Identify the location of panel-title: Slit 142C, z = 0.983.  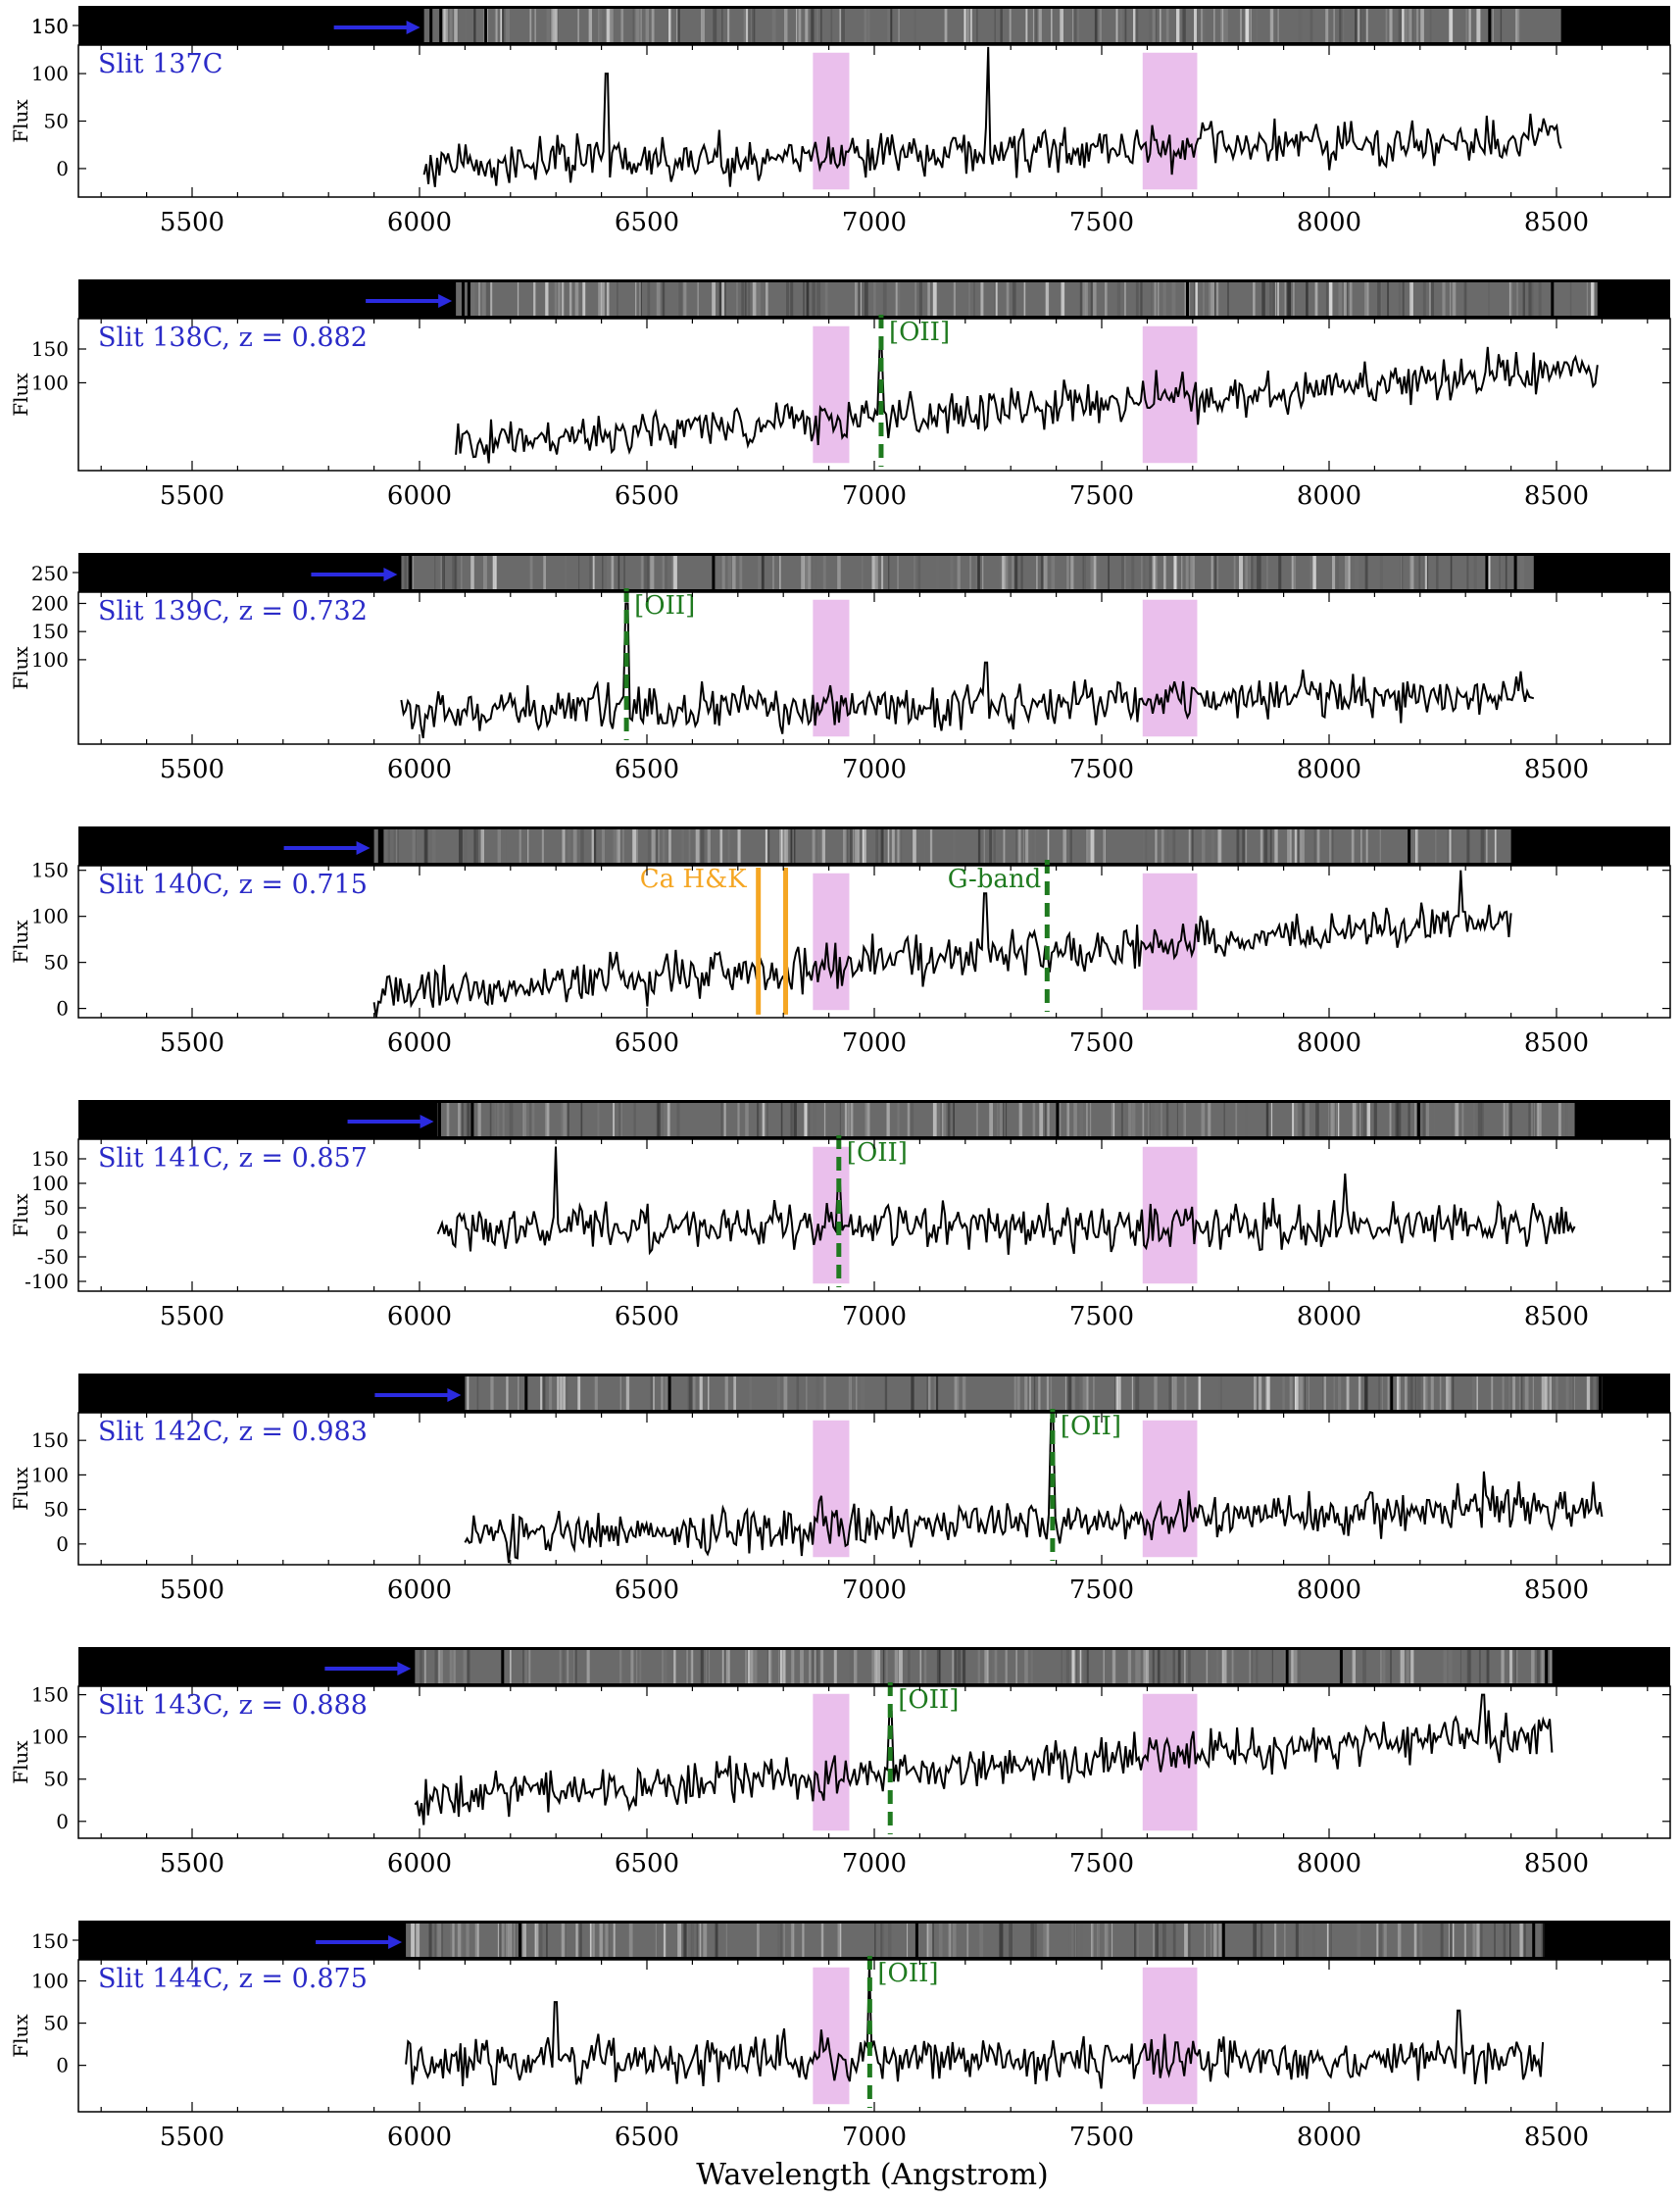
(233, 1432).